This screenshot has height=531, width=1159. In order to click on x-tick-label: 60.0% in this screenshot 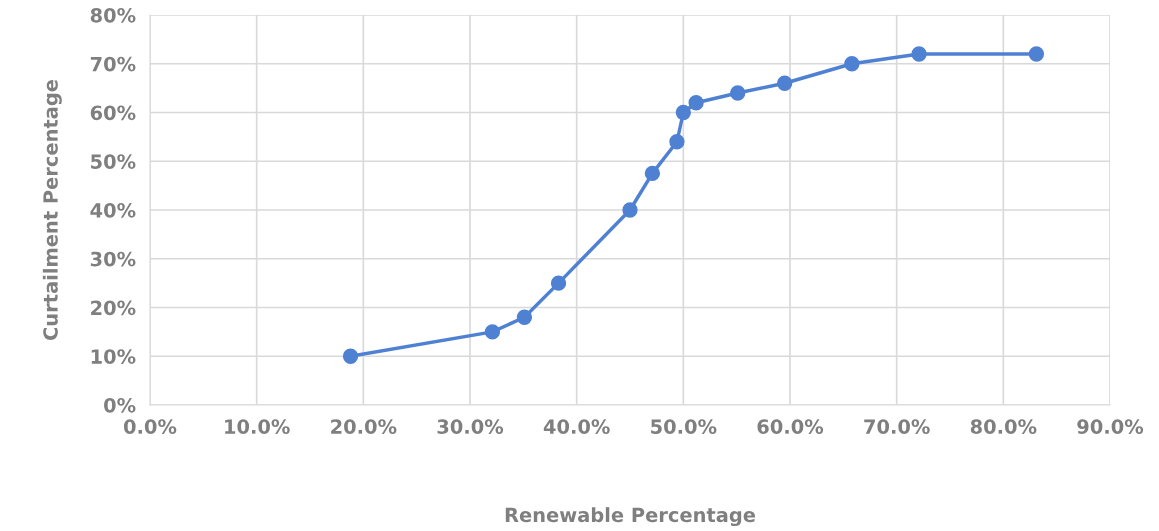, I will do `click(790, 426)`.